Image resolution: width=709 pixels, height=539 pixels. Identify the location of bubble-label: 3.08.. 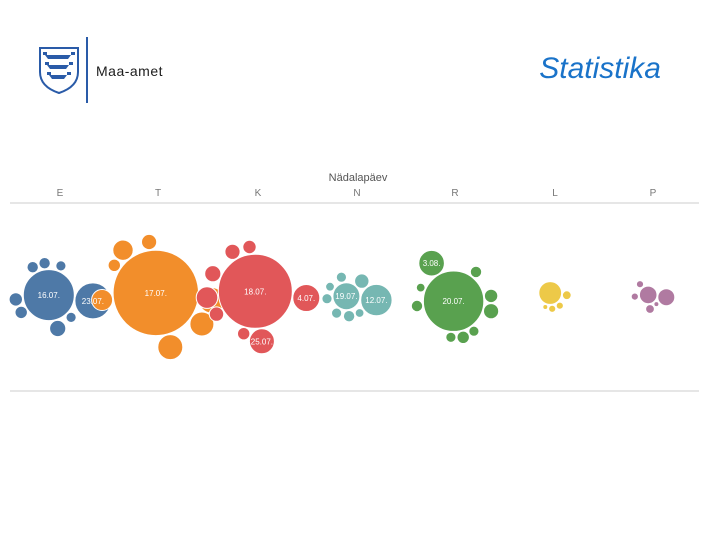
(432, 263).